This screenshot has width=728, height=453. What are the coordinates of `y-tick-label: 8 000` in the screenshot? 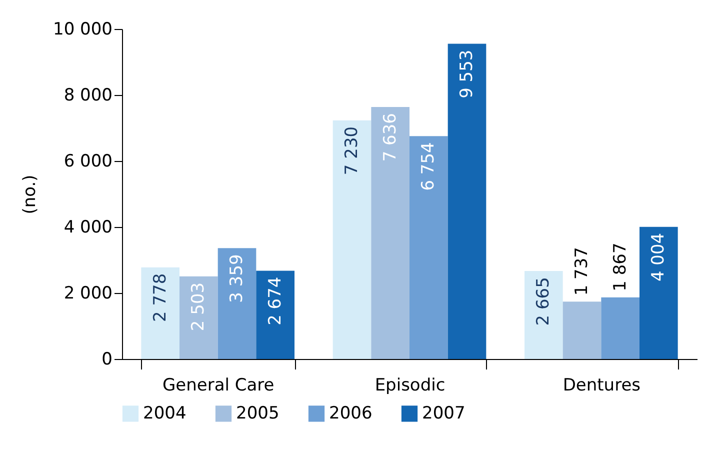 It's located at (88, 96).